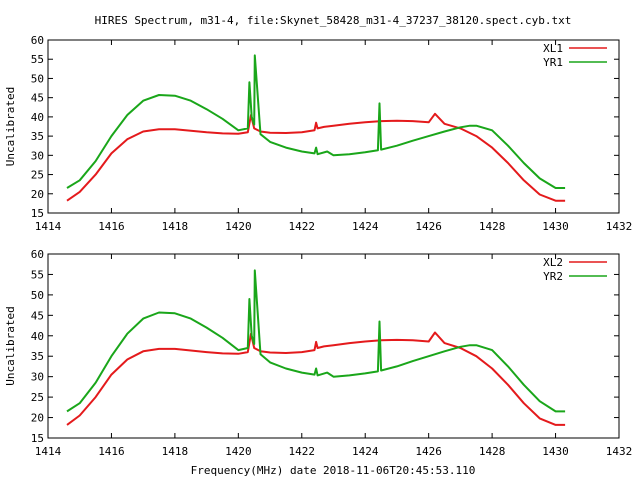  What do you see at coordinates (553, 262) in the screenshot?
I see `legend-label-xl2: XL2` at bounding box center [553, 262].